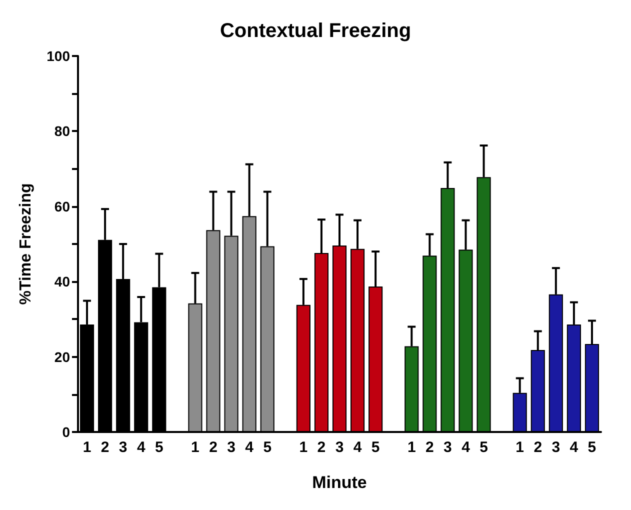 This screenshot has height=510, width=631. I want to click on y-tick-label: 0, so click(66, 432).